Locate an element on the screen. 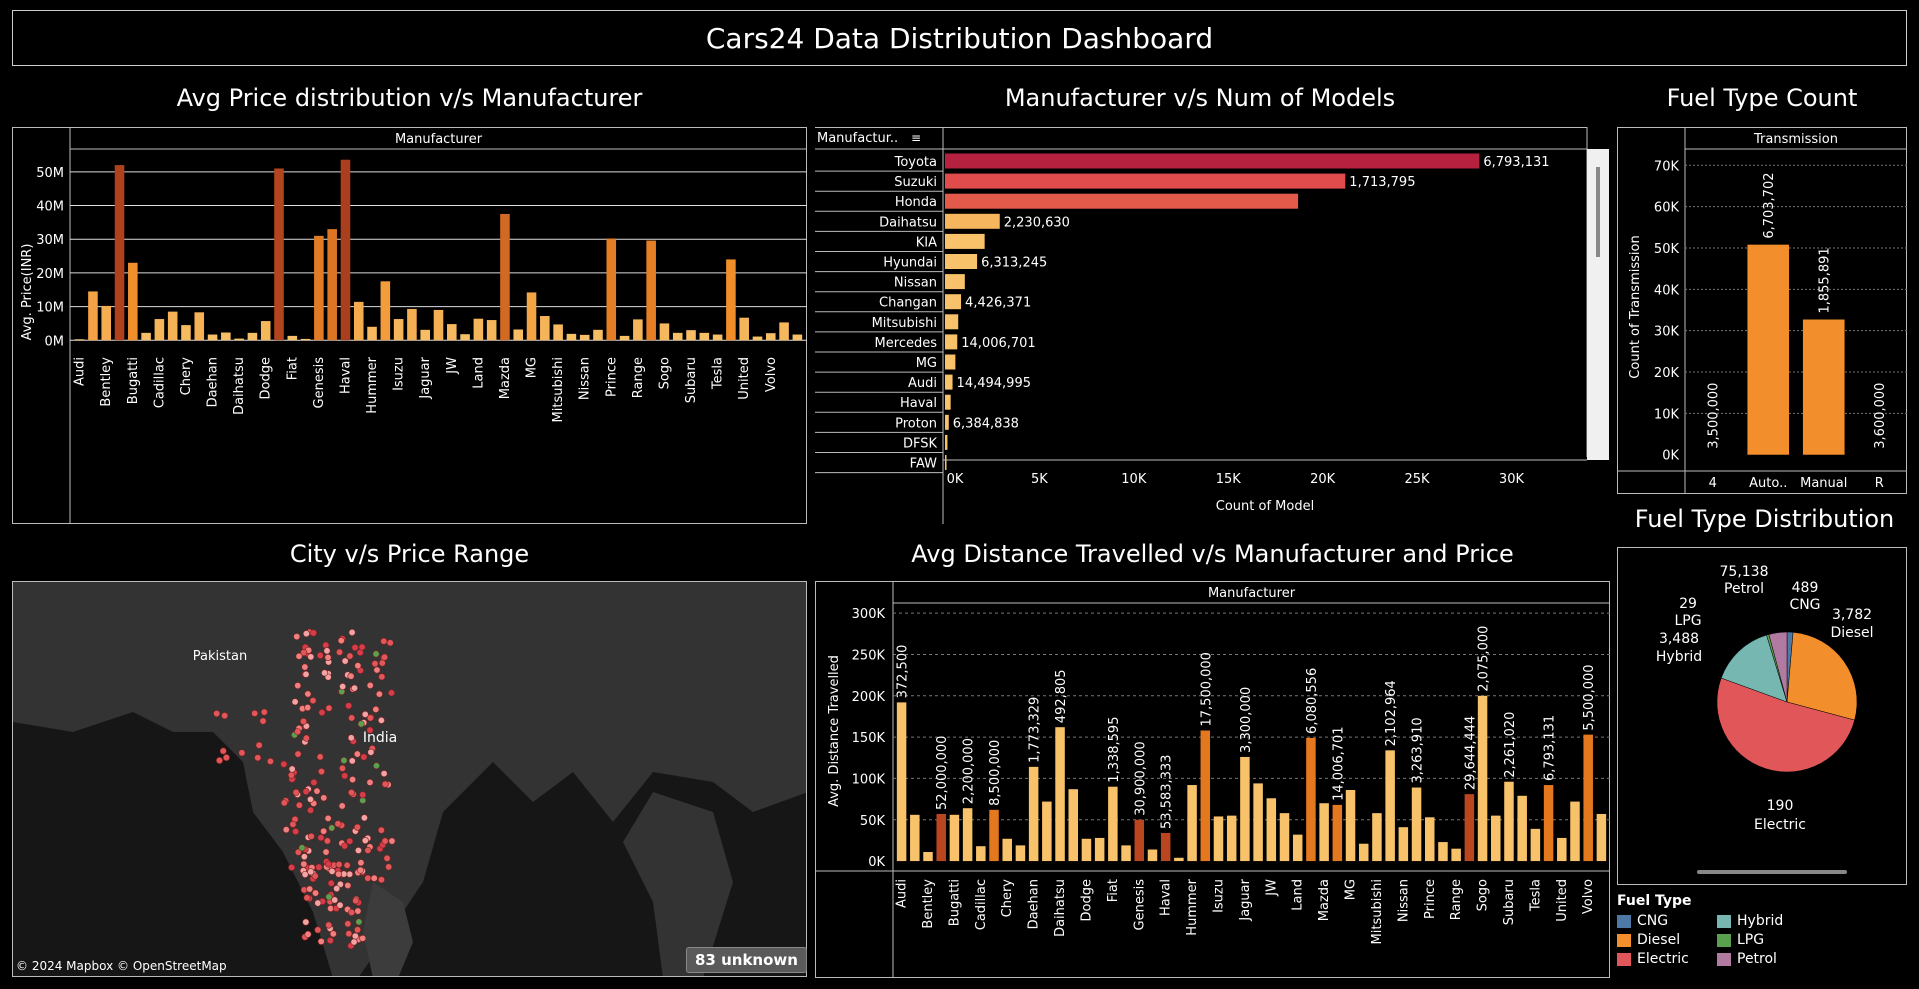  pie-slice is located at coordinates (1778, 667).